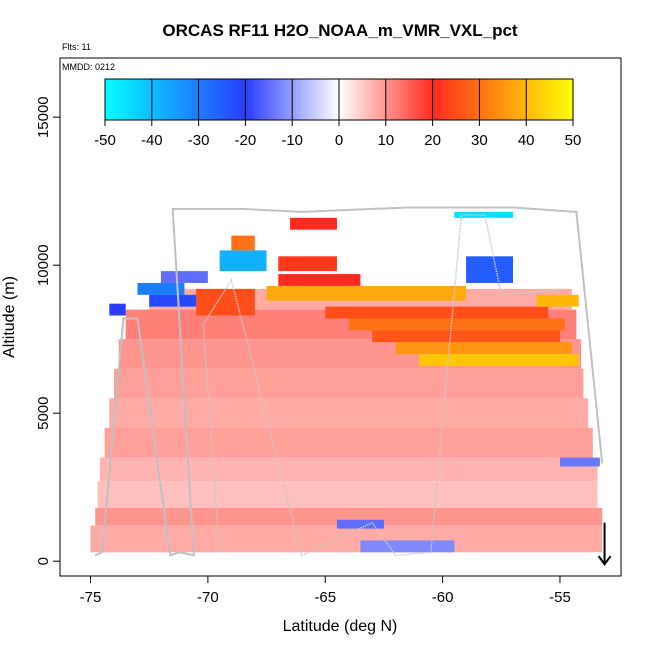 This screenshot has height=650, width=650. Describe the element at coordinates (325, 597) in the screenshot. I see `x-tick-label-2: -65` at that location.